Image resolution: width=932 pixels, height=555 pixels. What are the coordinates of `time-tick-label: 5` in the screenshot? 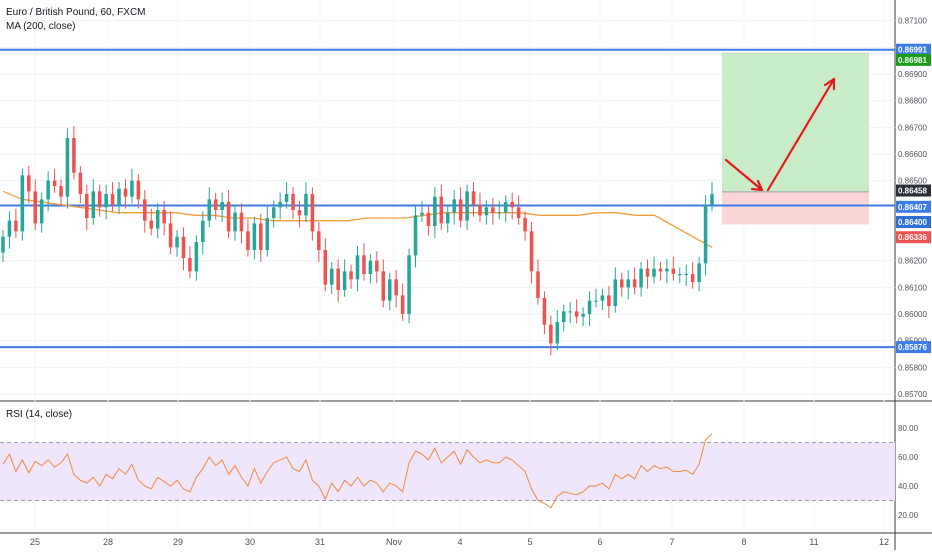 It's located at (529, 542).